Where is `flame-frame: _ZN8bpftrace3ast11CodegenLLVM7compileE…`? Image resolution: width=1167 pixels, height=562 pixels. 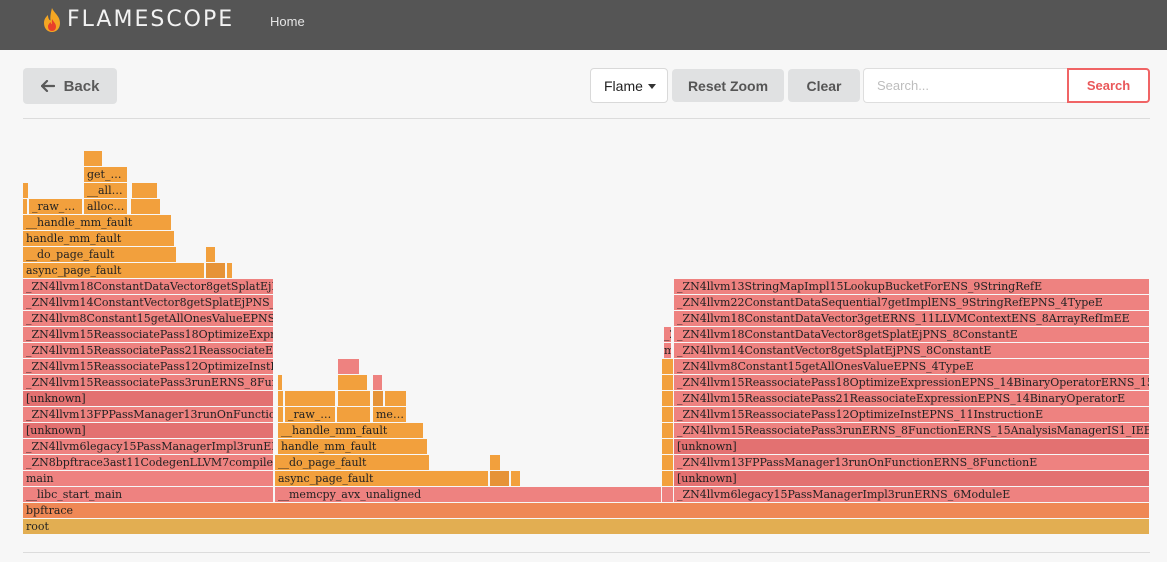
flame-frame: _ZN8bpftrace3ast11CodegenLLVM7compileE… is located at coordinates (148, 462).